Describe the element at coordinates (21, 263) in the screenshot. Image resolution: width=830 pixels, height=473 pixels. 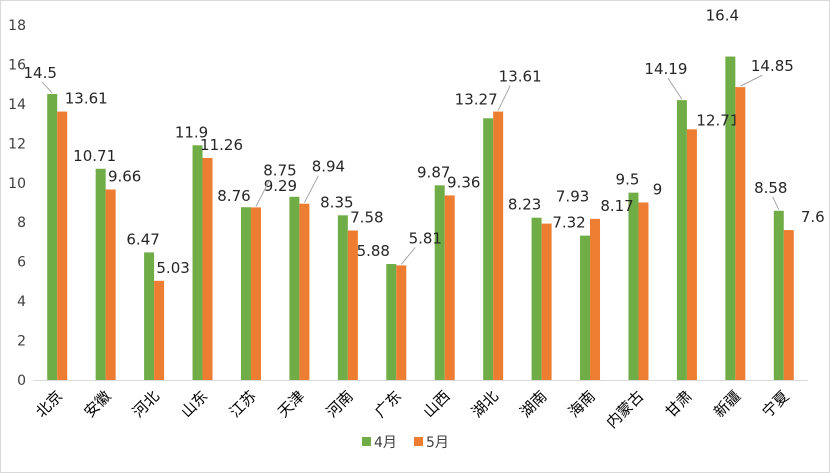
I see `y-tick-label: 6` at that location.